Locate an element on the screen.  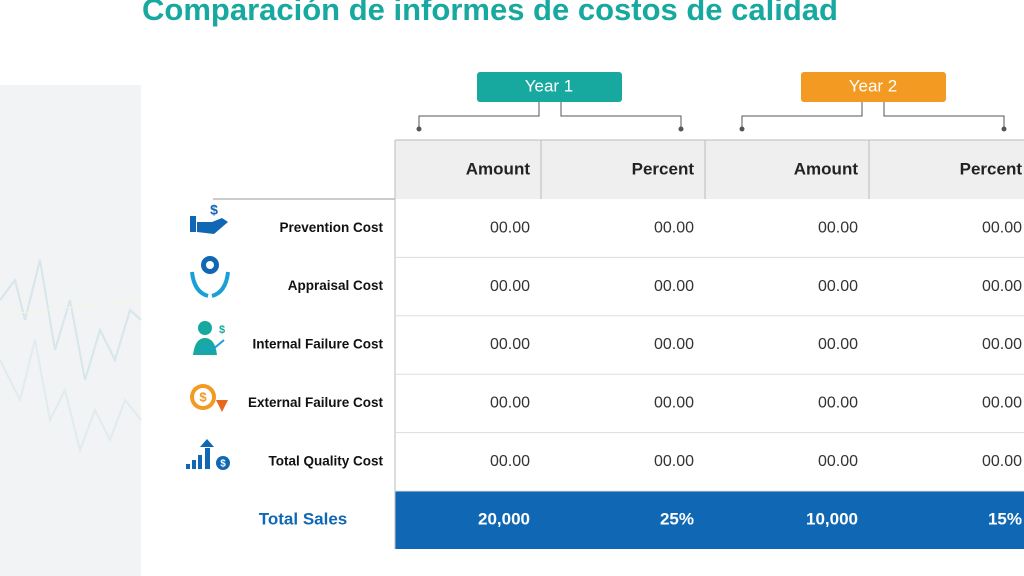
icon-internal: $ is located at coordinates (209, 338).